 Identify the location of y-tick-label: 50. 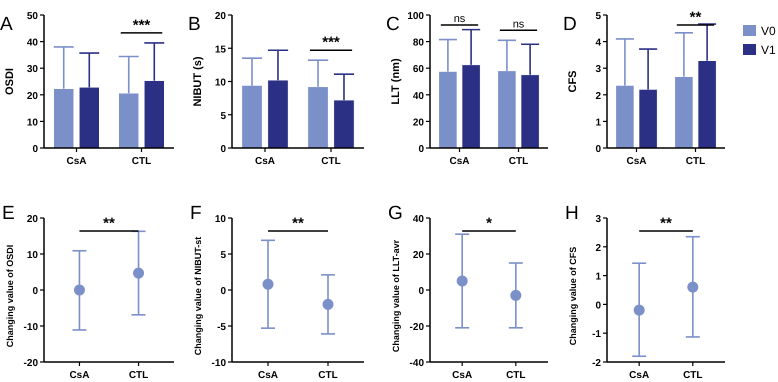
(32, 16).